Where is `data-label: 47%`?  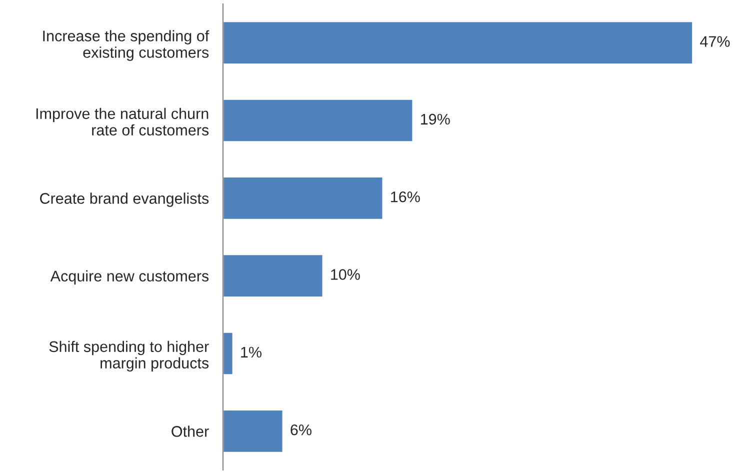 data-label: 47% is located at coordinates (715, 41).